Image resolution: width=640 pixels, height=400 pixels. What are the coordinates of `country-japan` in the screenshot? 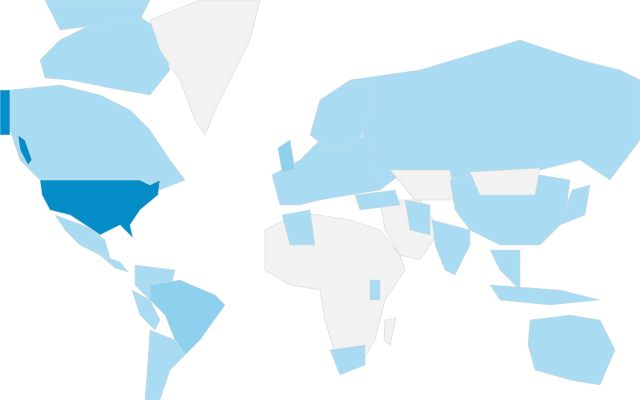 It's located at (575, 205).